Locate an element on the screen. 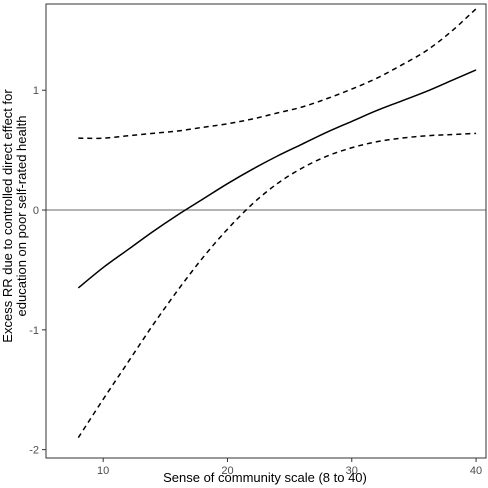 The height and width of the screenshot is (488, 488). y-tick-label: 1 is located at coordinates (36, 91).